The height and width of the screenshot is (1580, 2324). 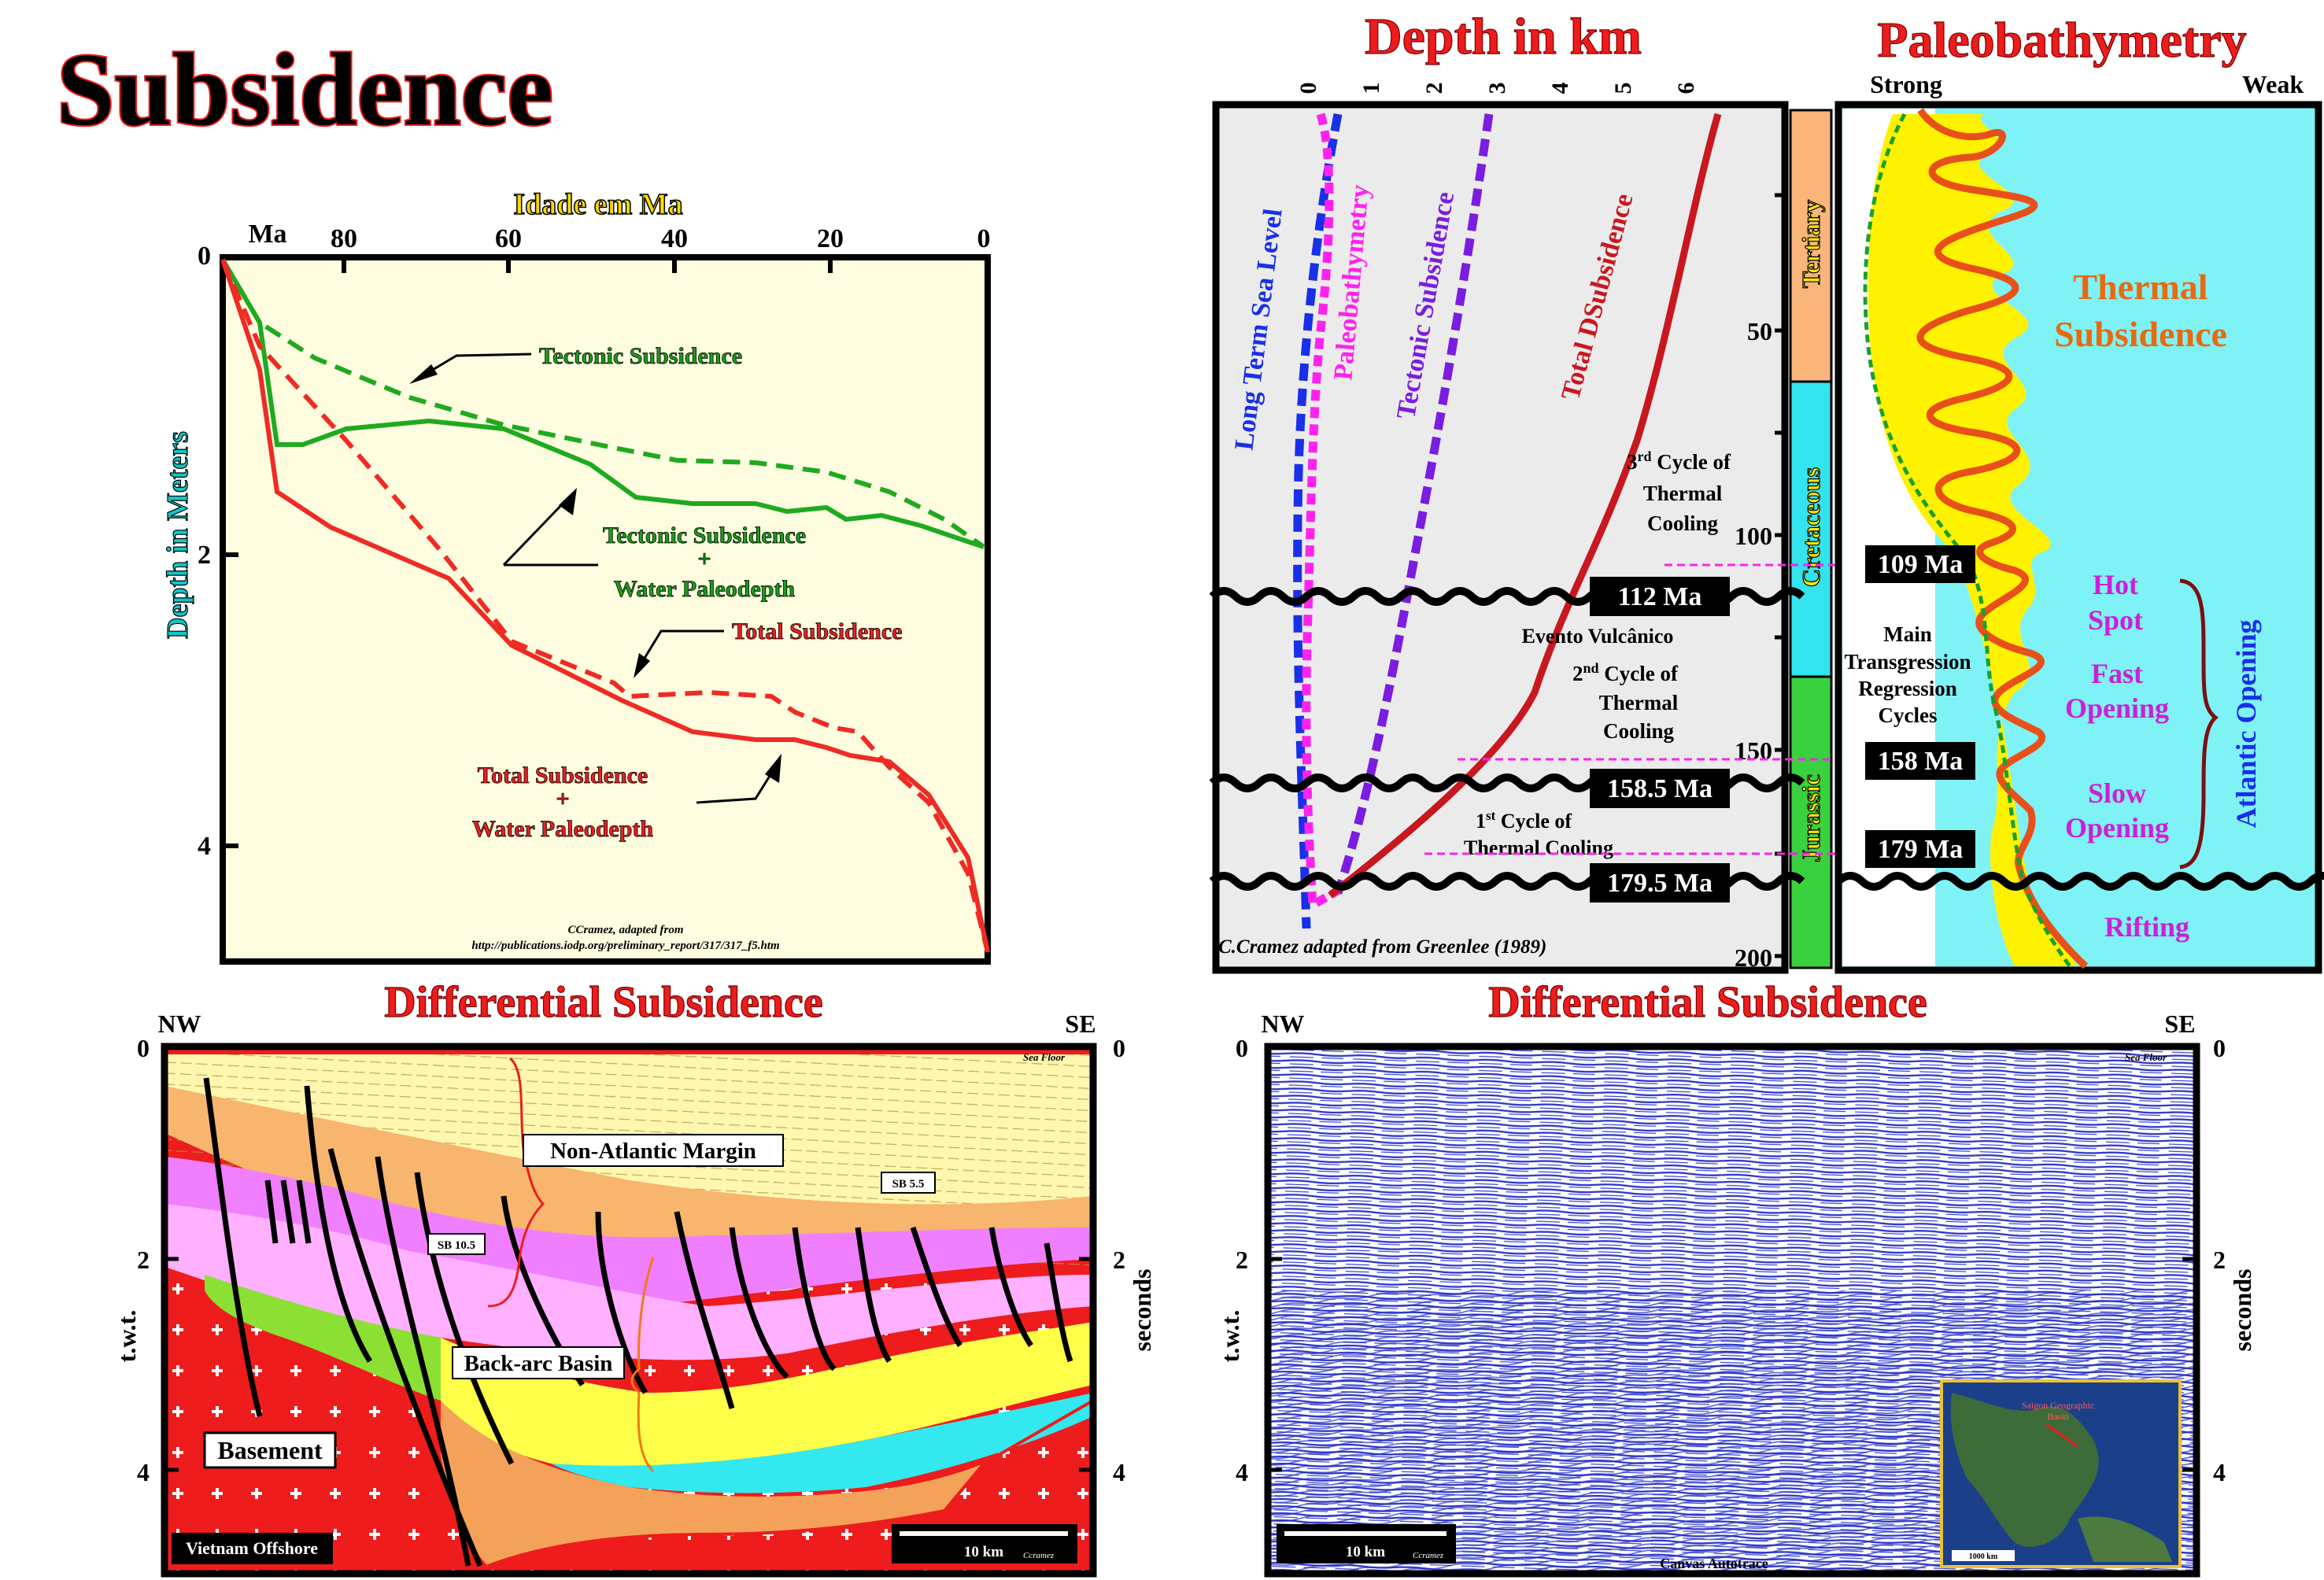 I want to click on sb55-label: SB 5.5, so click(x=908, y=1184).